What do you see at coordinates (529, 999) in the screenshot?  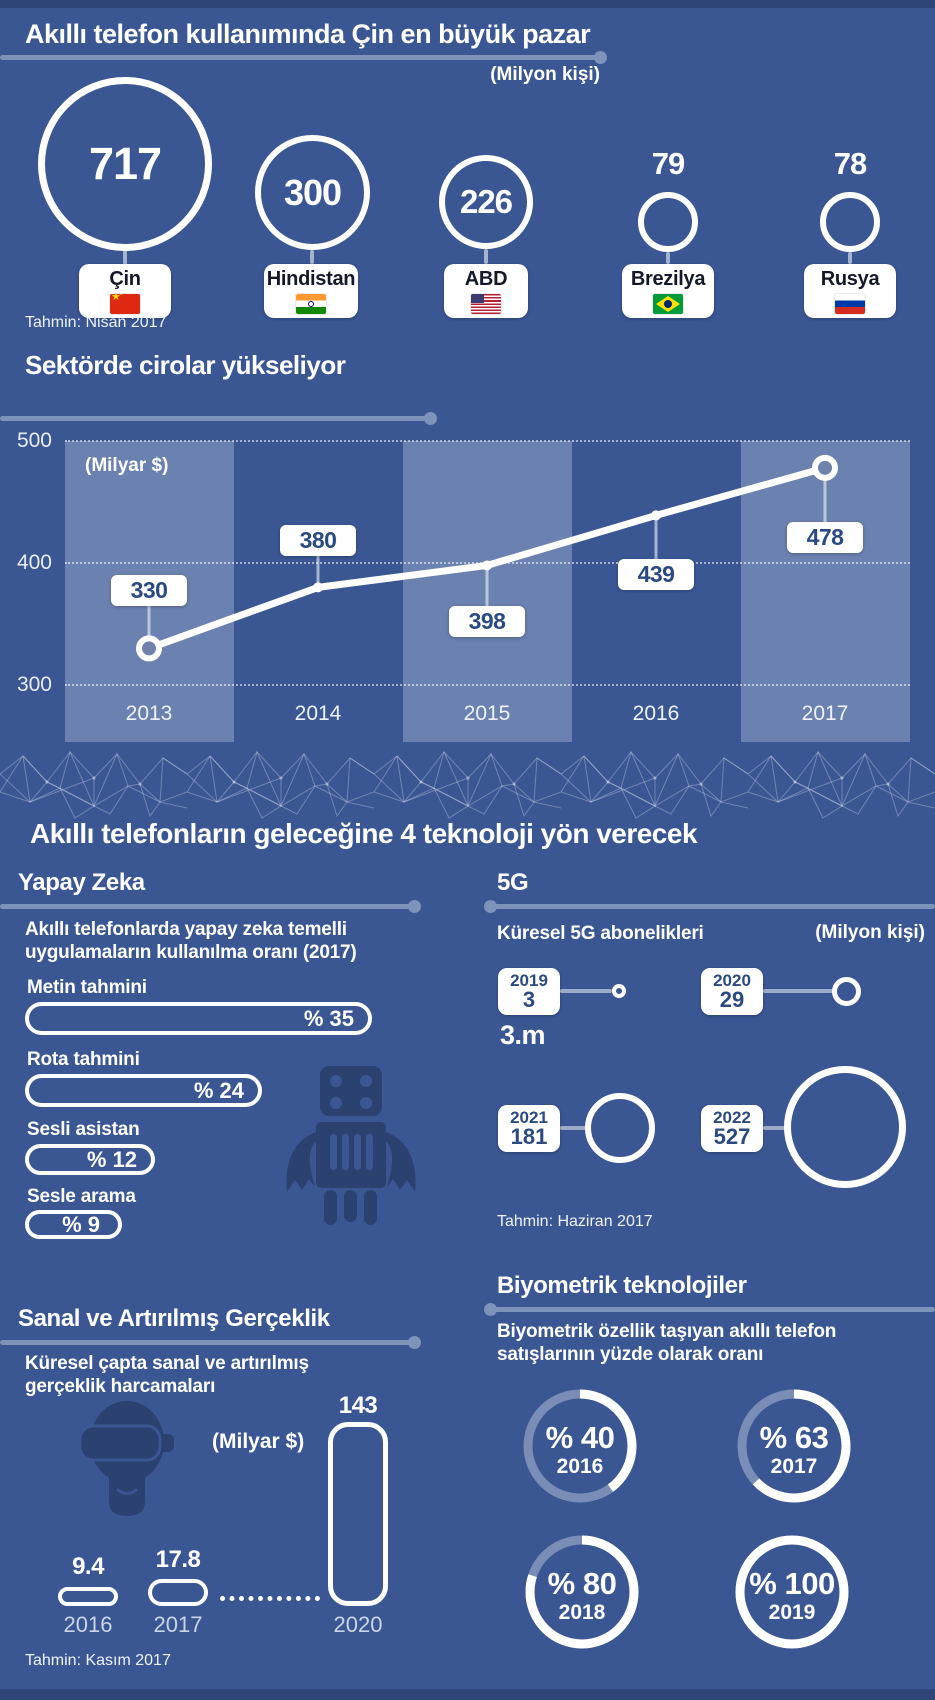 I see `g5-value-2019: 3` at bounding box center [529, 999].